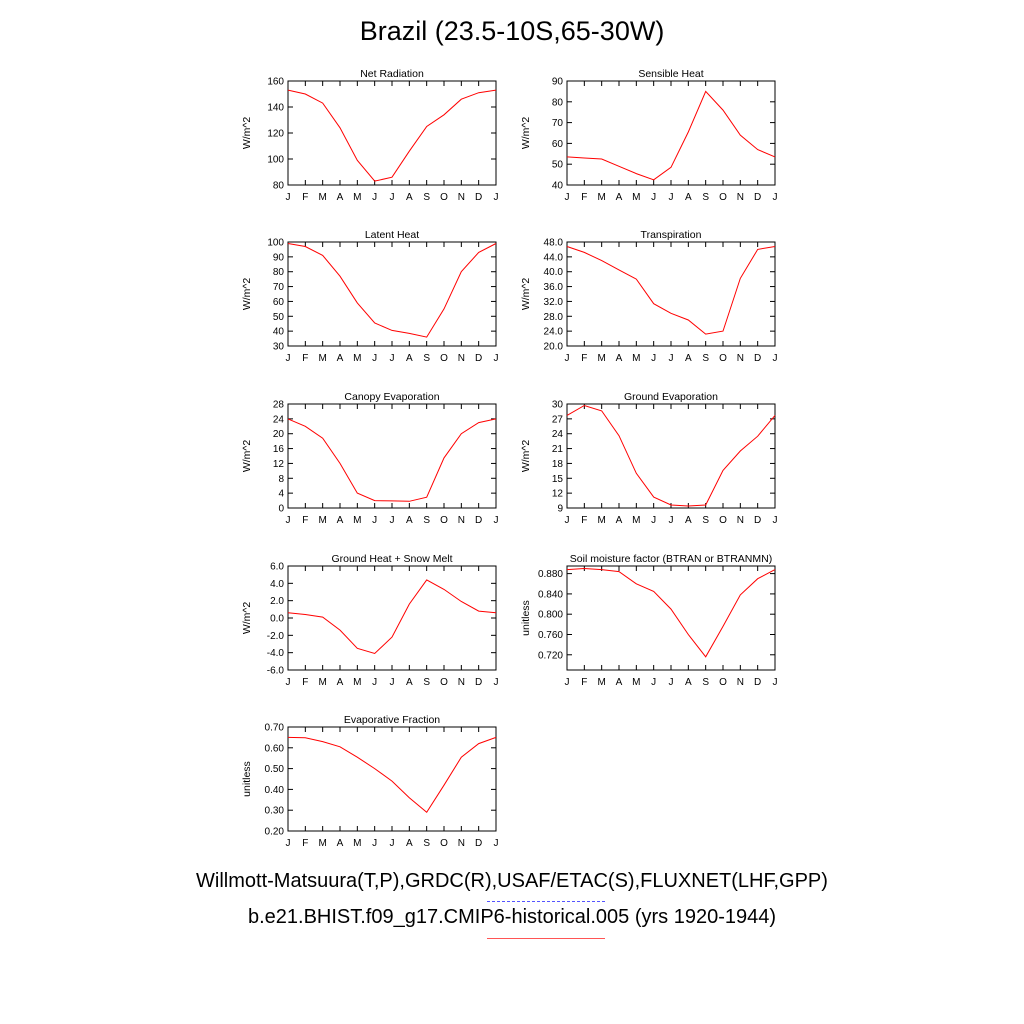 This screenshot has height=1024, width=1024. I want to click on panel-title: Ground Evaporation, so click(671, 397).